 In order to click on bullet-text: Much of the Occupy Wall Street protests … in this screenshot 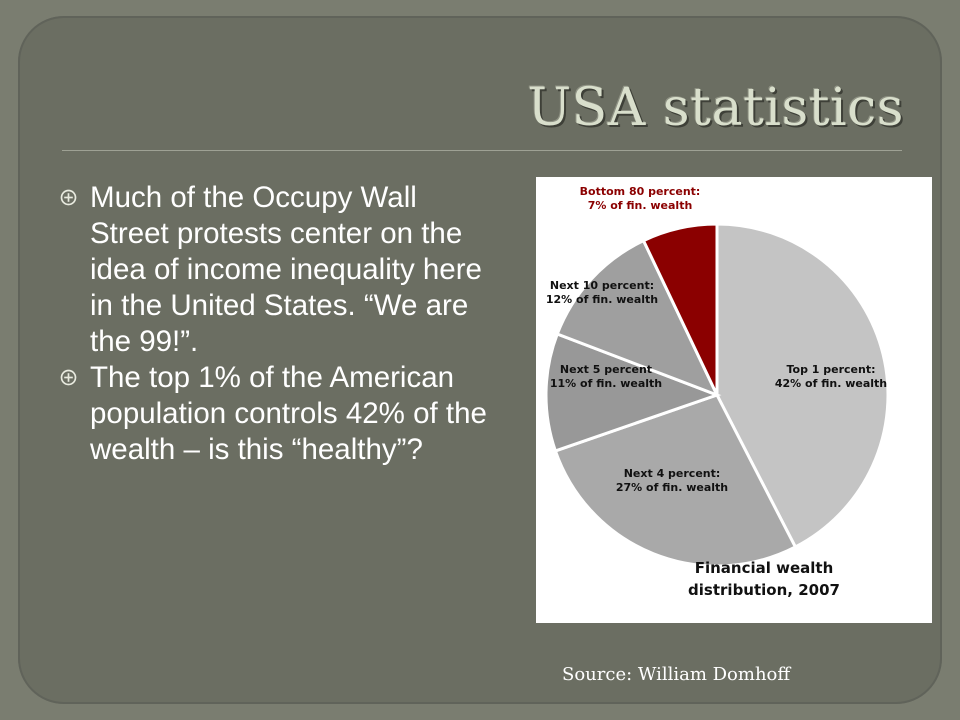, I will do `click(286, 269)`.